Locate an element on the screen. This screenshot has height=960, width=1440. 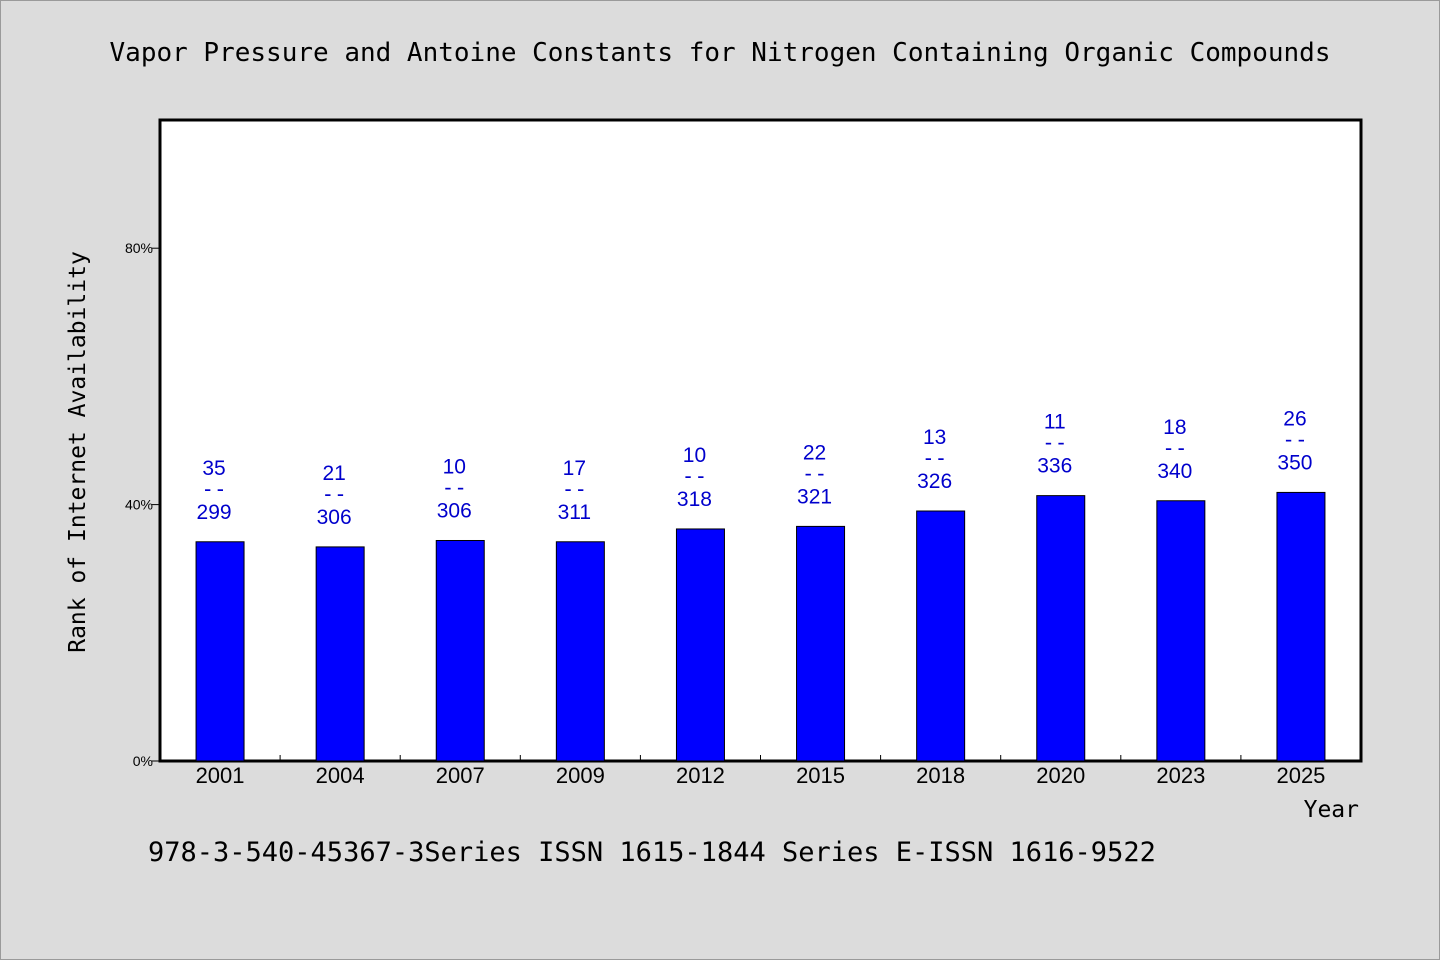
bar-label-bottom: 340 is located at coordinates (1174, 471).